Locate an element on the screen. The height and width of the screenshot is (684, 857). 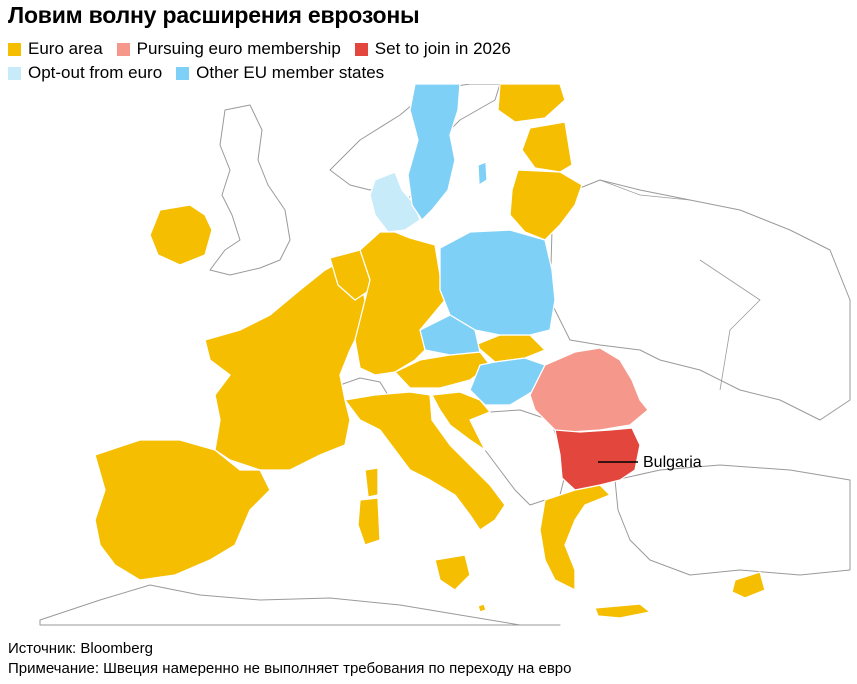
region-spain-portugal is located at coordinates (182, 510).